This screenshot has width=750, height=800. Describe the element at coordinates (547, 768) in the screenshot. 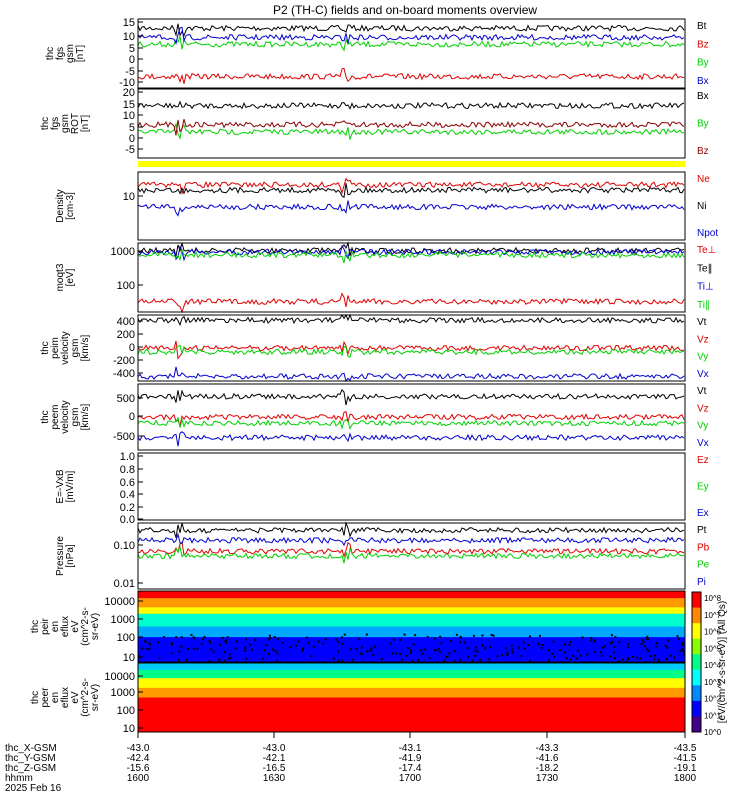

I see `x-tick-value: -18.2` at that location.